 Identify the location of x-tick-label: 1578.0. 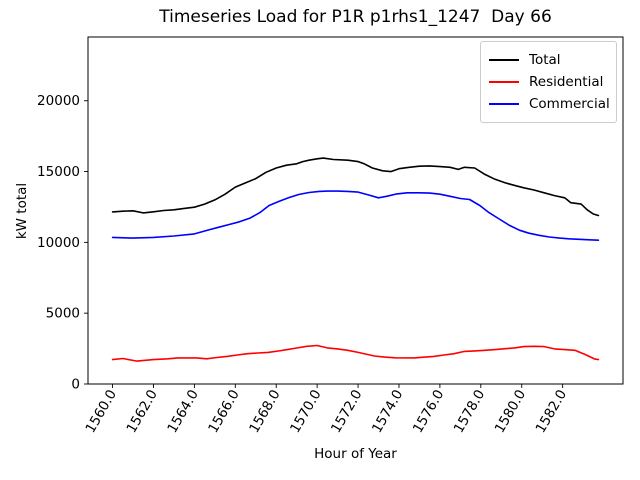
(469, 411).